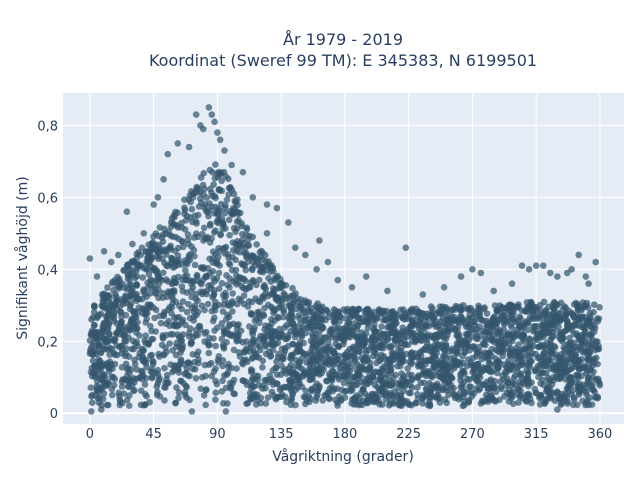 The width and height of the screenshot is (640, 480). What do you see at coordinates (281, 434) in the screenshot?
I see `x-tick-label: 135` at bounding box center [281, 434].